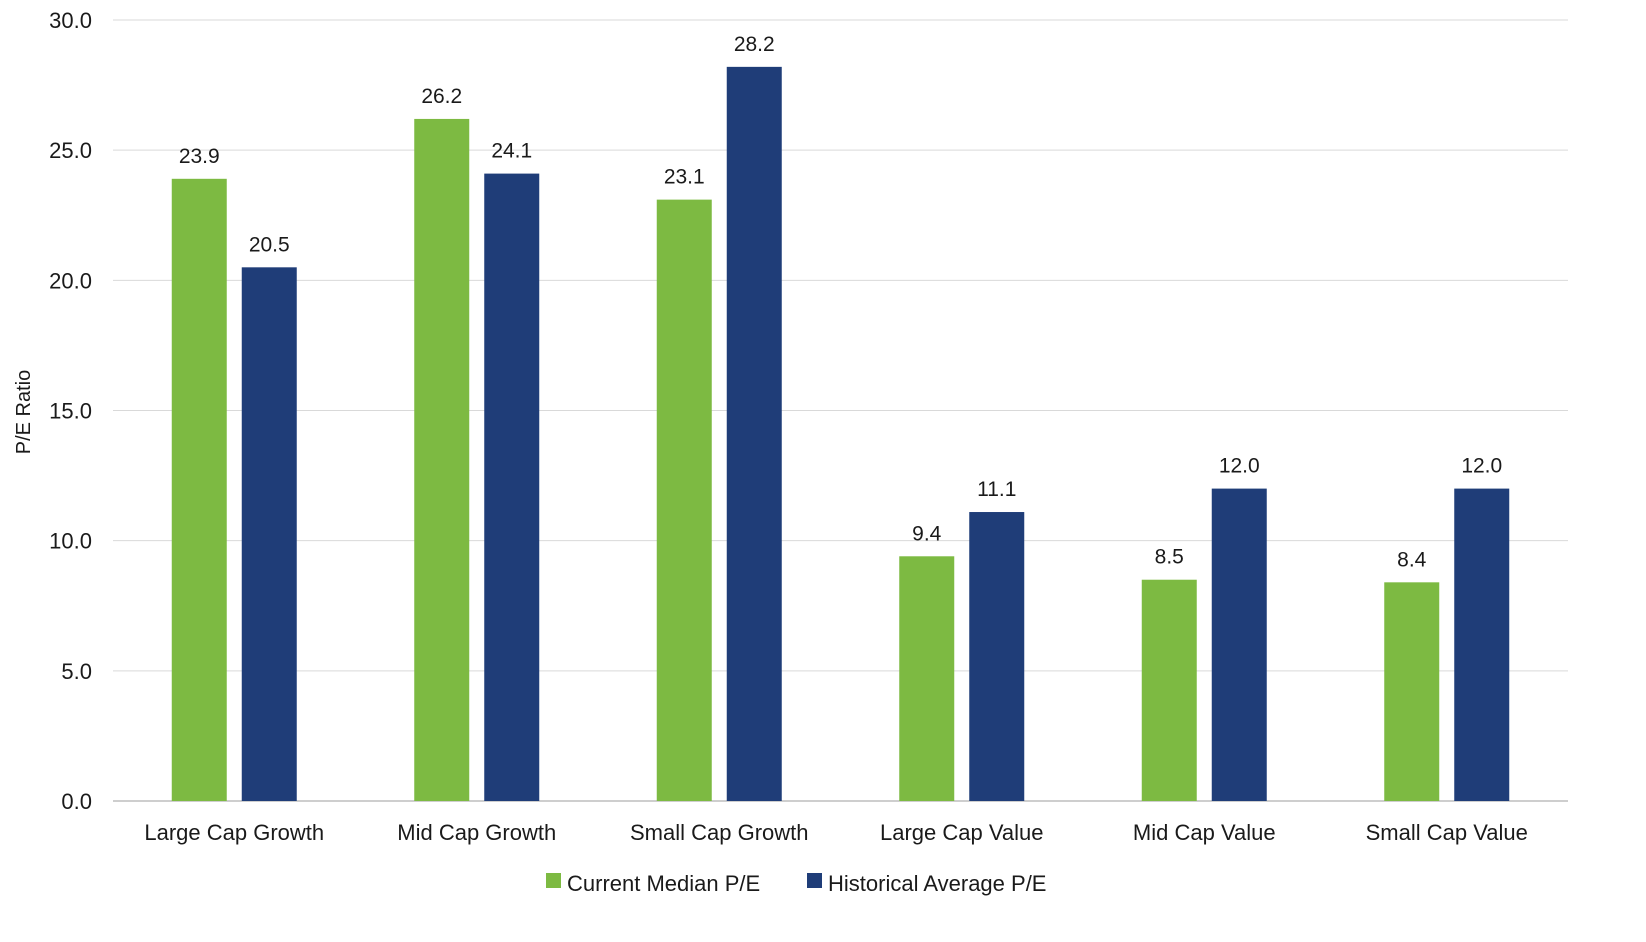  Describe the element at coordinates (199, 156) in the screenshot. I see `data-label: 23.9` at that location.